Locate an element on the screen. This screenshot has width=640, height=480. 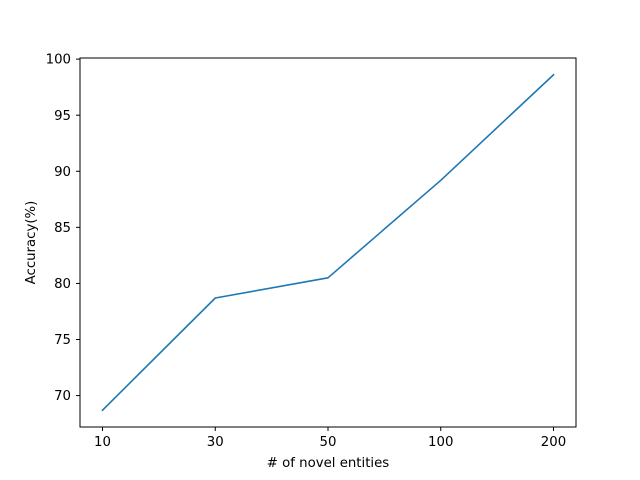
y-tick-label: 100 is located at coordinates (58, 60).